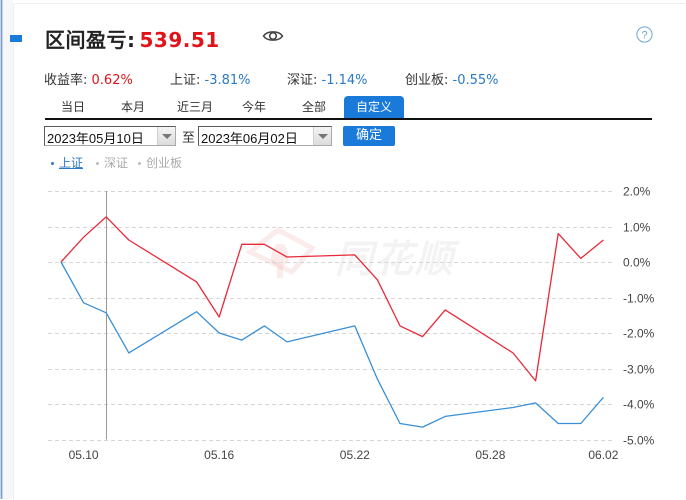 This screenshot has height=500, width=686. I want to click on stat-value: -1.14%, so click(344, 80).